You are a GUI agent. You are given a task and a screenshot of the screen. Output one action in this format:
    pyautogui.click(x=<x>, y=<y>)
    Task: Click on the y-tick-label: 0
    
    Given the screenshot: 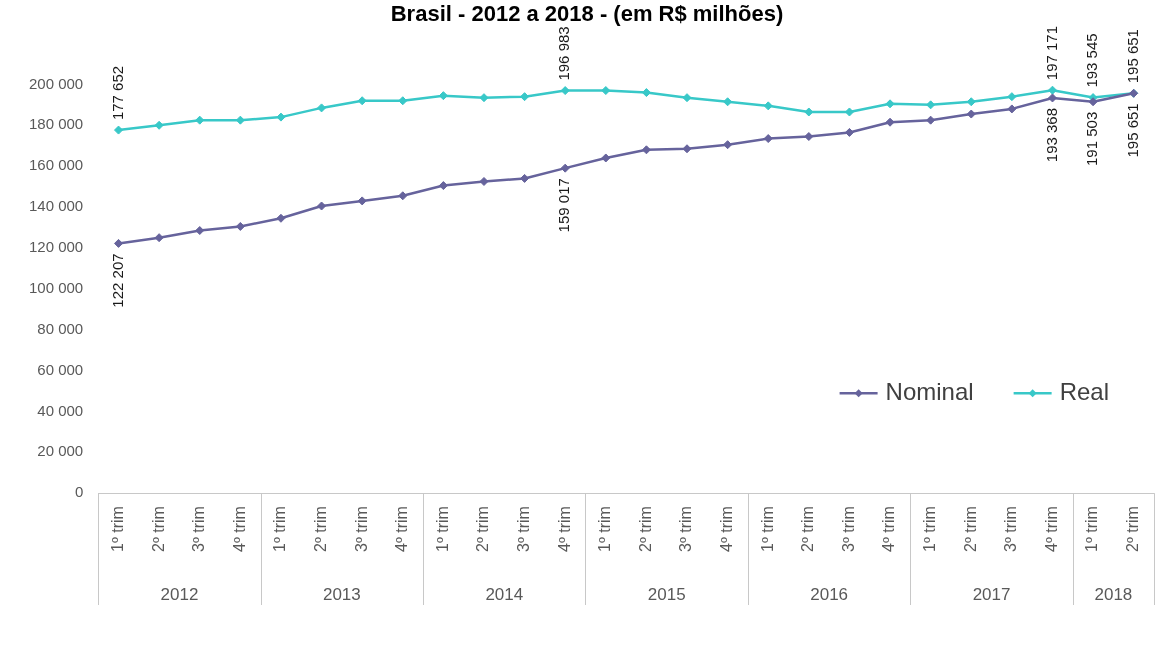 What is the action you would take?
    pyautogui.click(x=79, y=492)
    